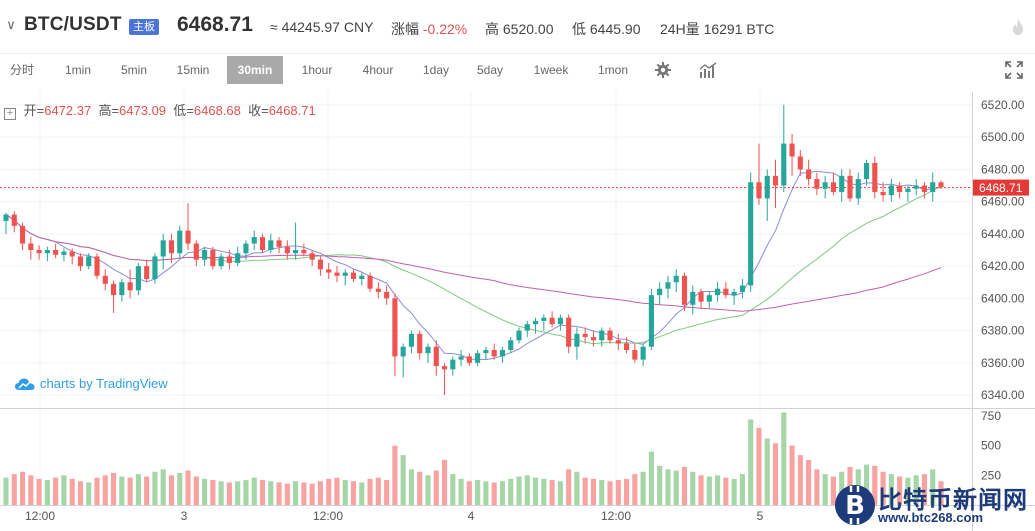  What do you see at coordinates (1014, 70) in the screenshot?
I see `fullscreen-icon` at bounding box center [1014, 70].